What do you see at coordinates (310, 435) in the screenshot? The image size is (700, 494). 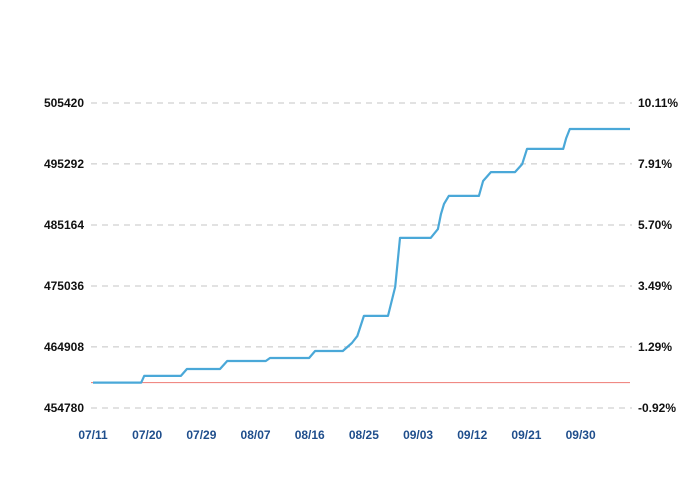 I see `x-tick-label: 08/16` at bounding box center [310, 435].